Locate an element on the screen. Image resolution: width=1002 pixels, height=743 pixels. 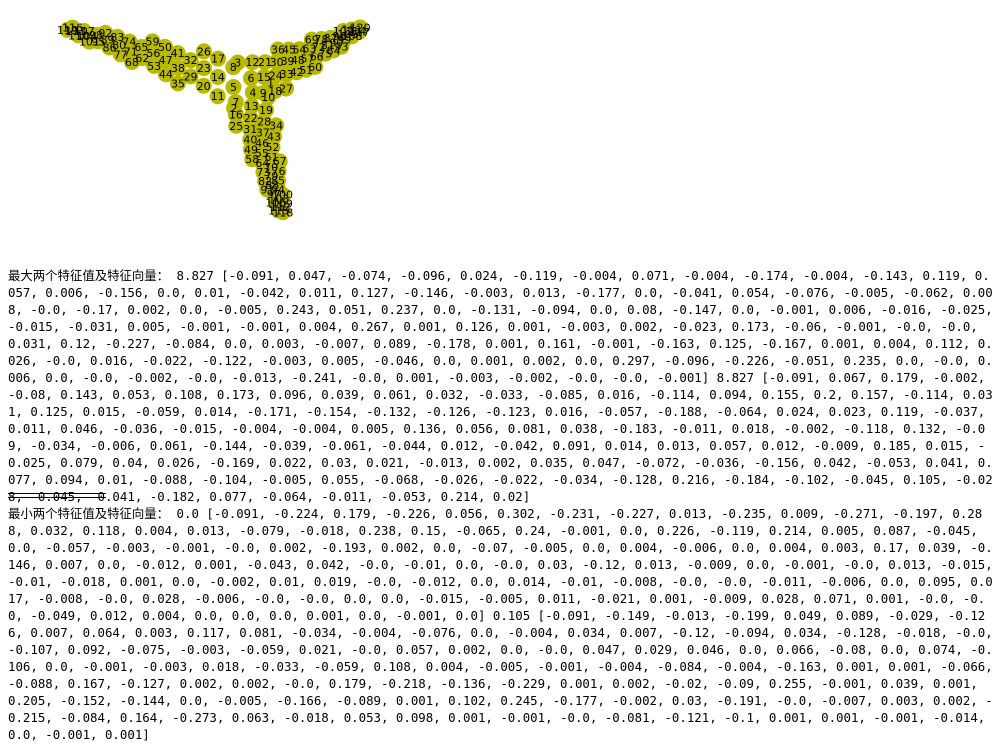
node-label: 26 is located at coordinates (204, 51).